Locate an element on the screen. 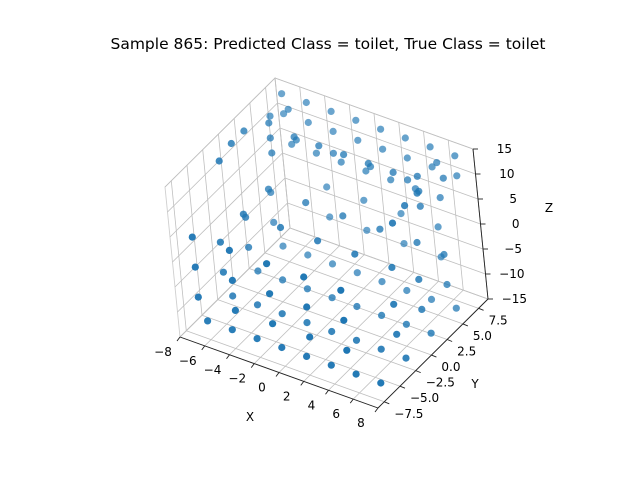  x-tick-label: −6 is located at coordinates (188, 361).